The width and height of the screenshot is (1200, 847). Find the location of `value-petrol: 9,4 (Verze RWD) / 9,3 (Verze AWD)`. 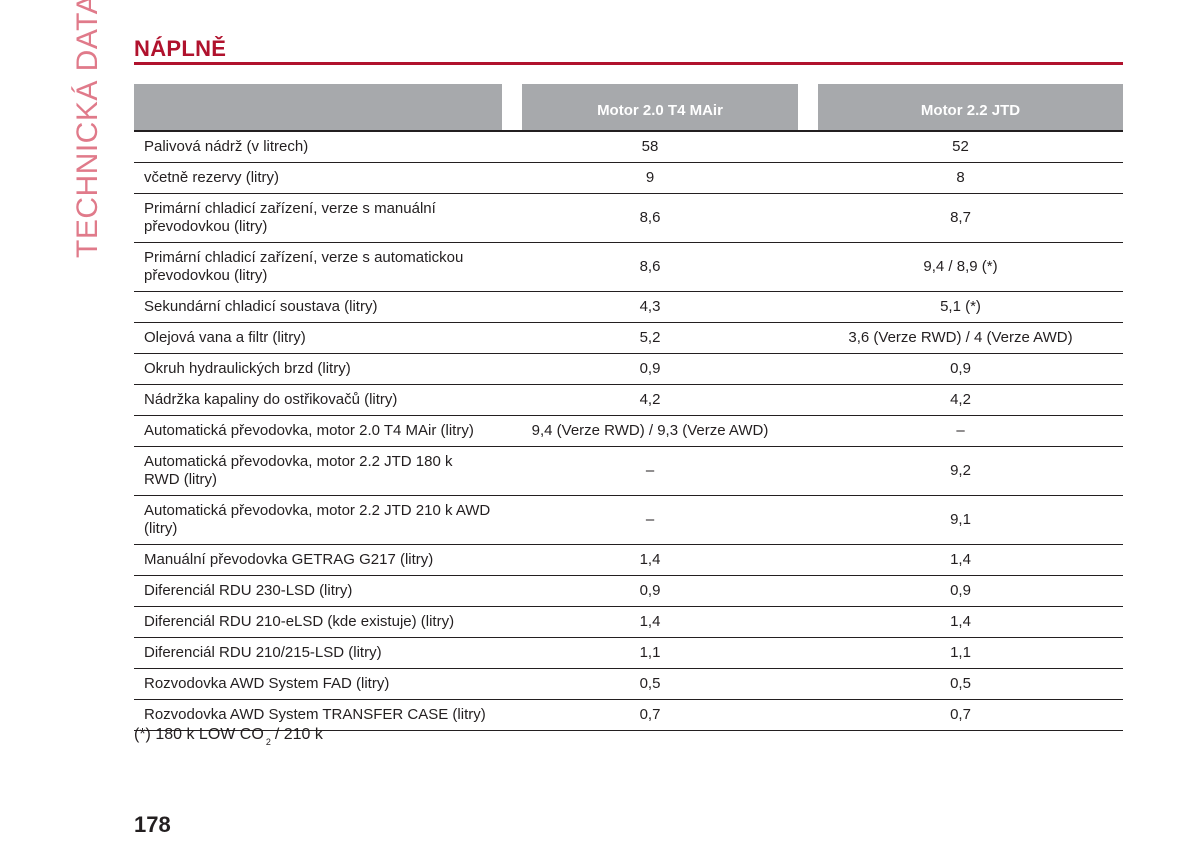

value-petrol: 9,4 (Verze RWD) / 9,3 (Verze AWD) is located at coordinates (650, 431).